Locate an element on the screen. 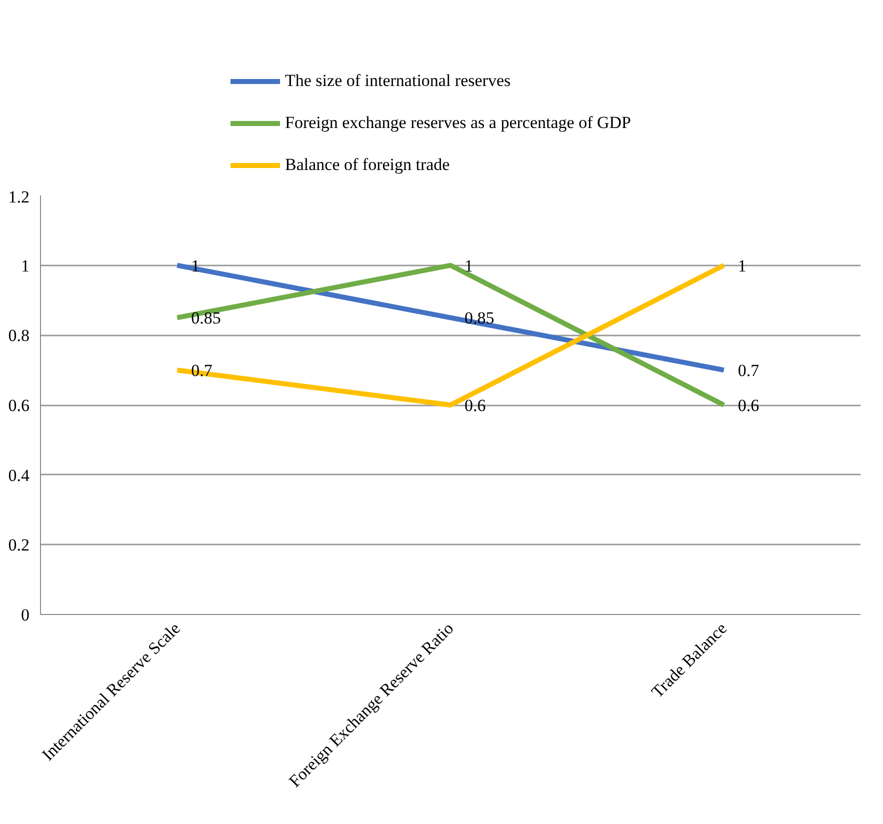 This screenshot has width=883, height=824. y-tick-label: 0.2 is located at coordinates (19, 545).